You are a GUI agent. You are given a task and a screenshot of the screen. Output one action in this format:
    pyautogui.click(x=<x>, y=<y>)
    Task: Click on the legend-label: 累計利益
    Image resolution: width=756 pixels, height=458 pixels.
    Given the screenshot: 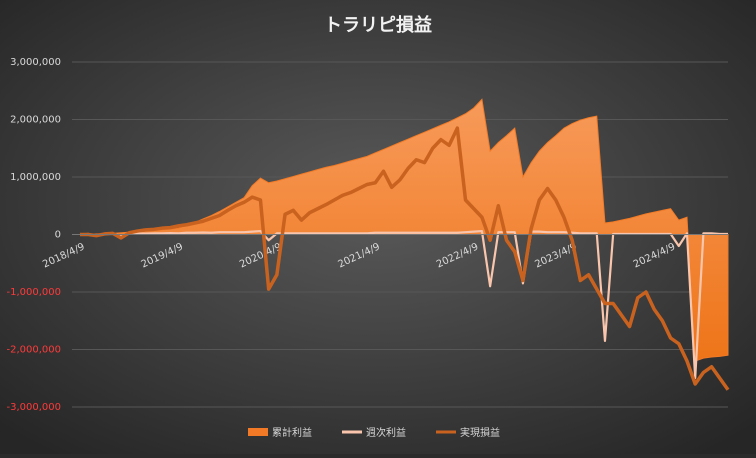 What is the action you would take?
    pyautogui.click(x=292, y=432)
    